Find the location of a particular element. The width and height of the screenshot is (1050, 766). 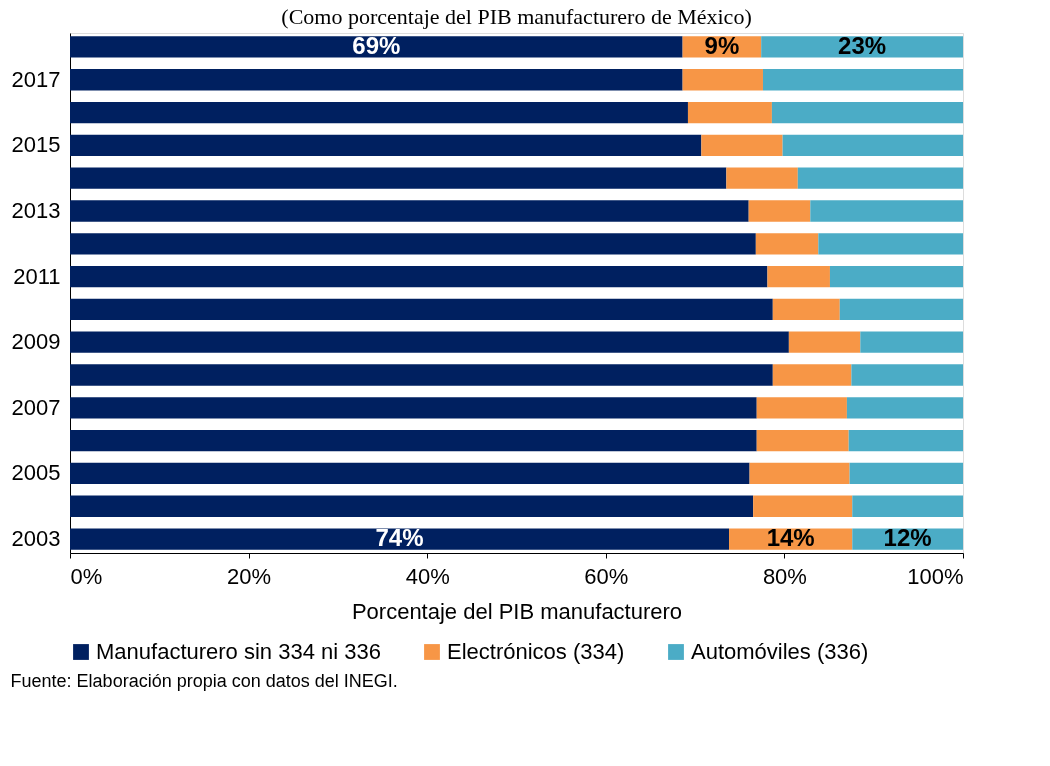

data-label: 14% is located at coordinates (790, 538).